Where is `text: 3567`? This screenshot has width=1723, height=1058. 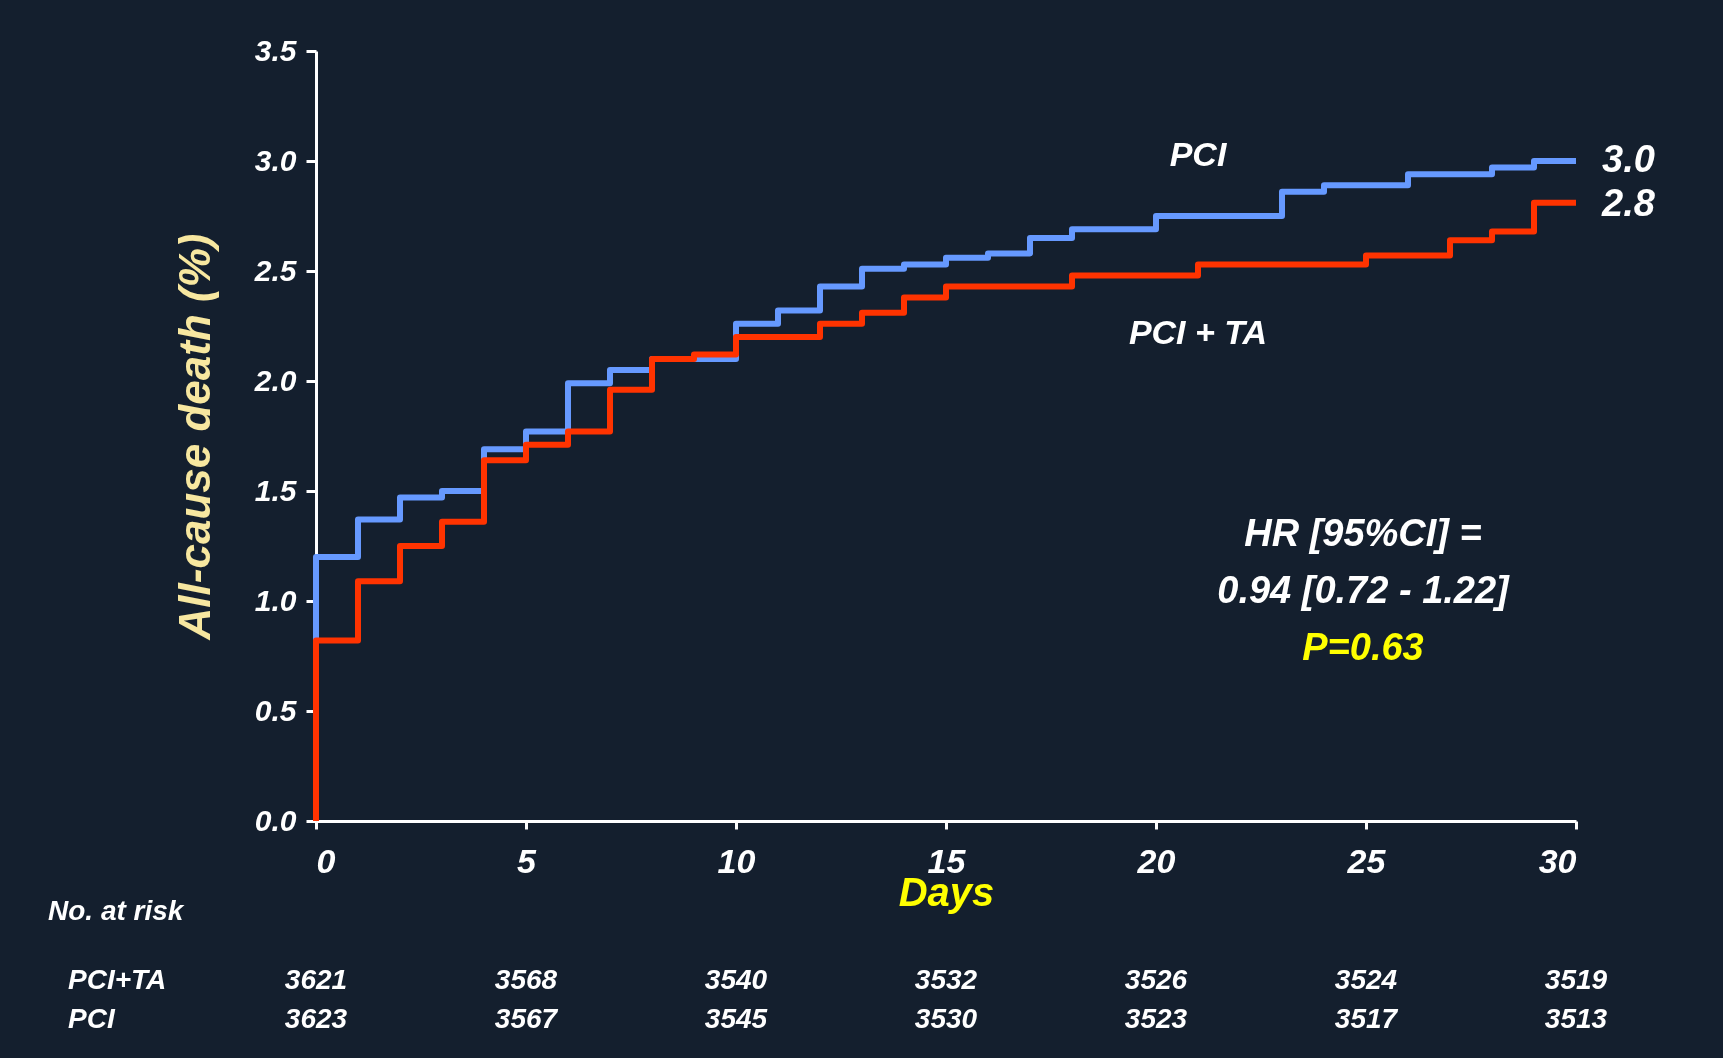 text: 3567 is located at coordinates (526, 1018).